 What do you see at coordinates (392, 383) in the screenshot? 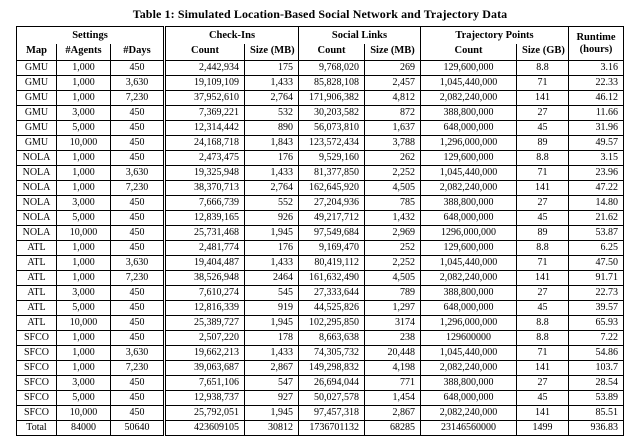
I see `cell: 771` at bounding box center [392, 383].